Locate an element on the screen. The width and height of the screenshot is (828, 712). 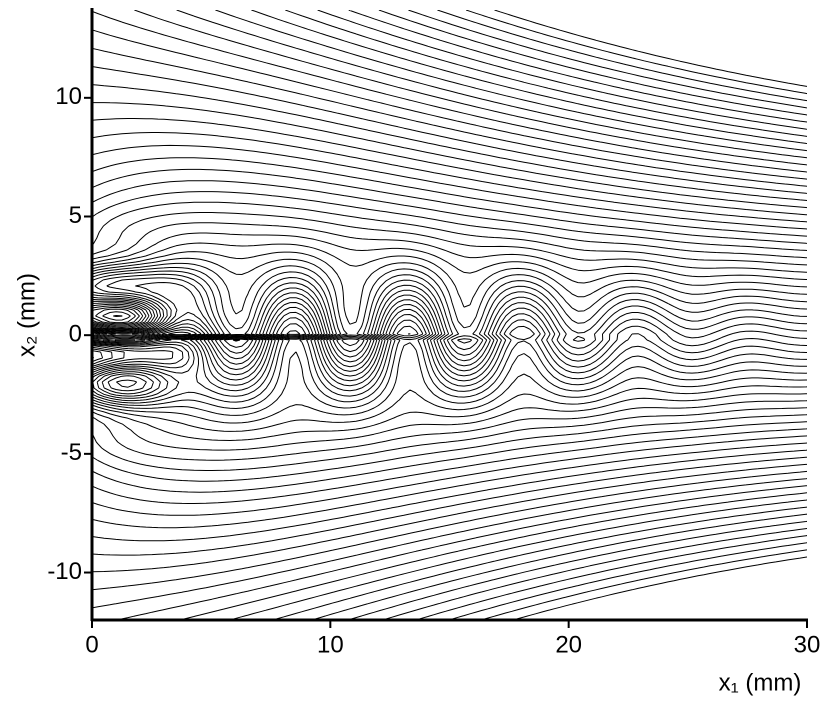
x-axis-label: x₁ (mm) is located at coordinates (760, 682).